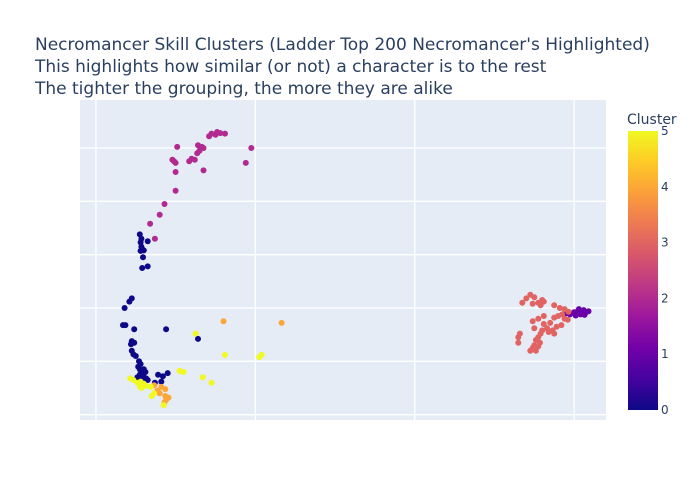  What do you see at coordinates (665, 187) in the screenshot?
I see `colorbar-tick-4: 4` at bounding box center [665, 187].